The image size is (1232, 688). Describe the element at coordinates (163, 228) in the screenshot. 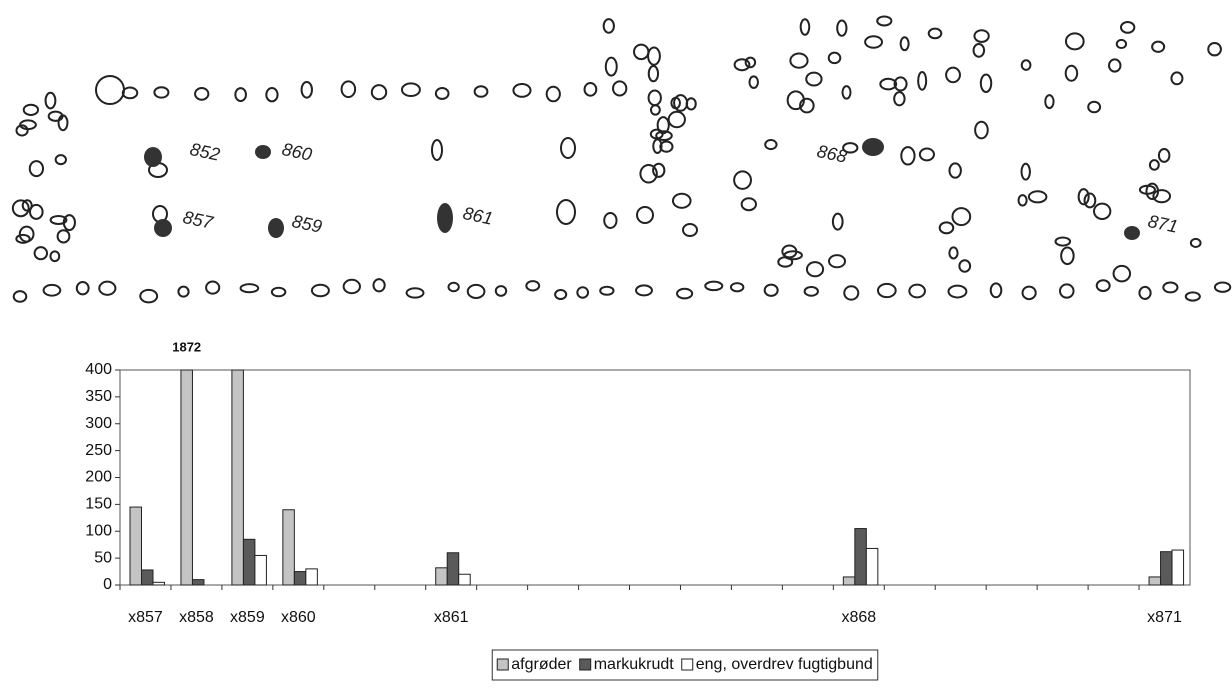

I see `filled-post-hole` at that location.